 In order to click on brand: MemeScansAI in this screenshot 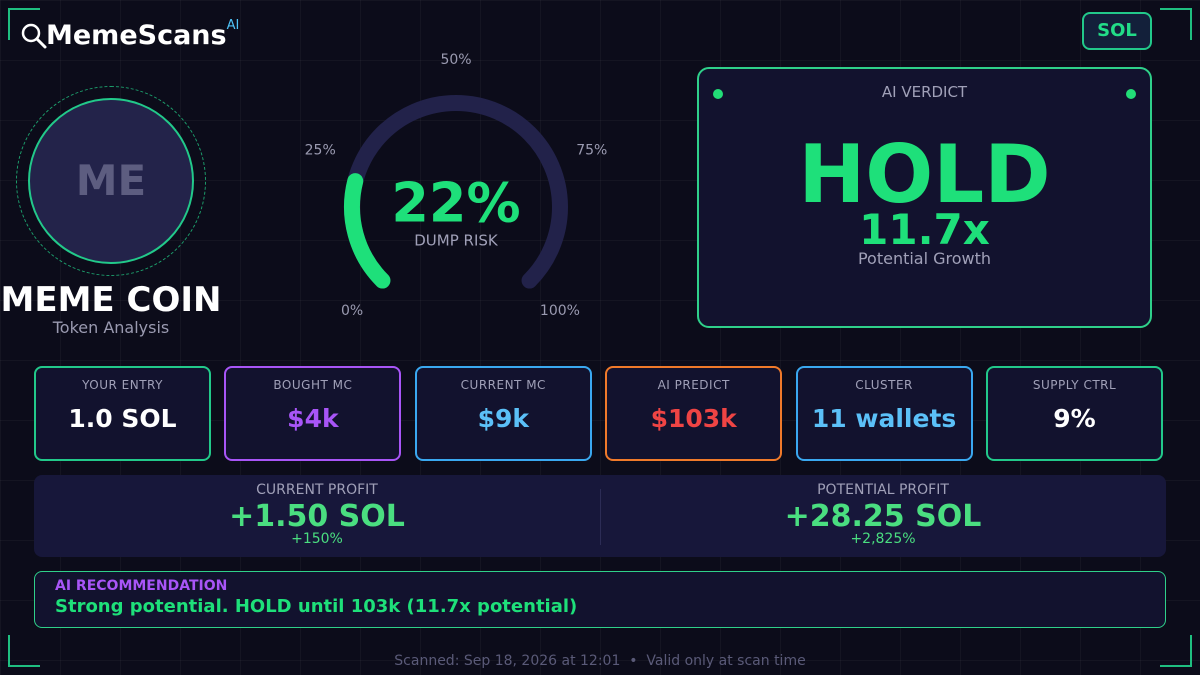, I will do `click(143, 34)`.